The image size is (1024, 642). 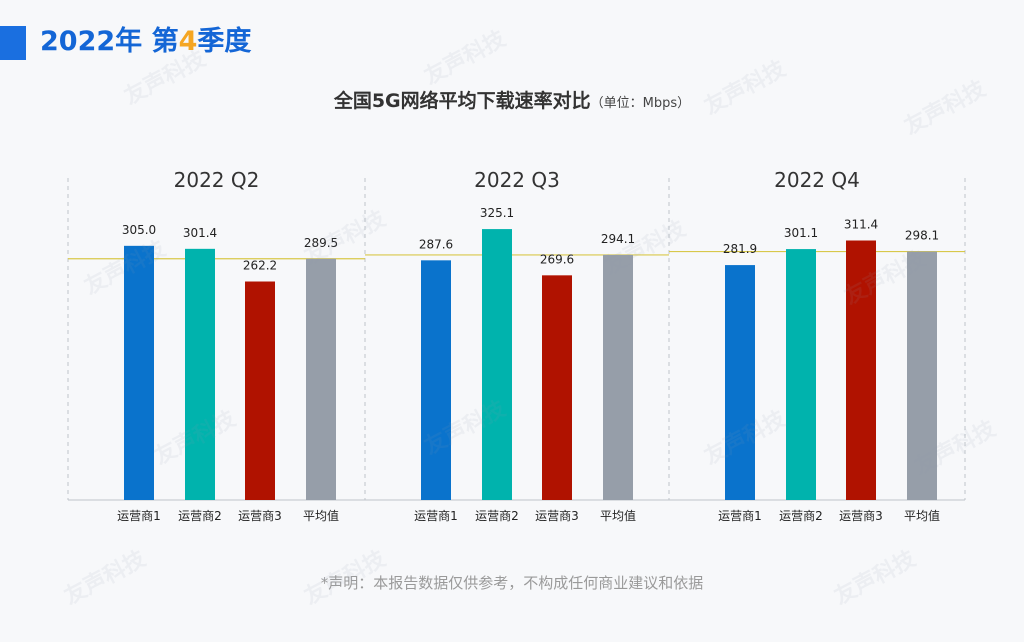 I want to click on disclaimer-note: *声明：本报告数据仅供参考，不构成任何商业建议和依据, so click(x=512, y=583).